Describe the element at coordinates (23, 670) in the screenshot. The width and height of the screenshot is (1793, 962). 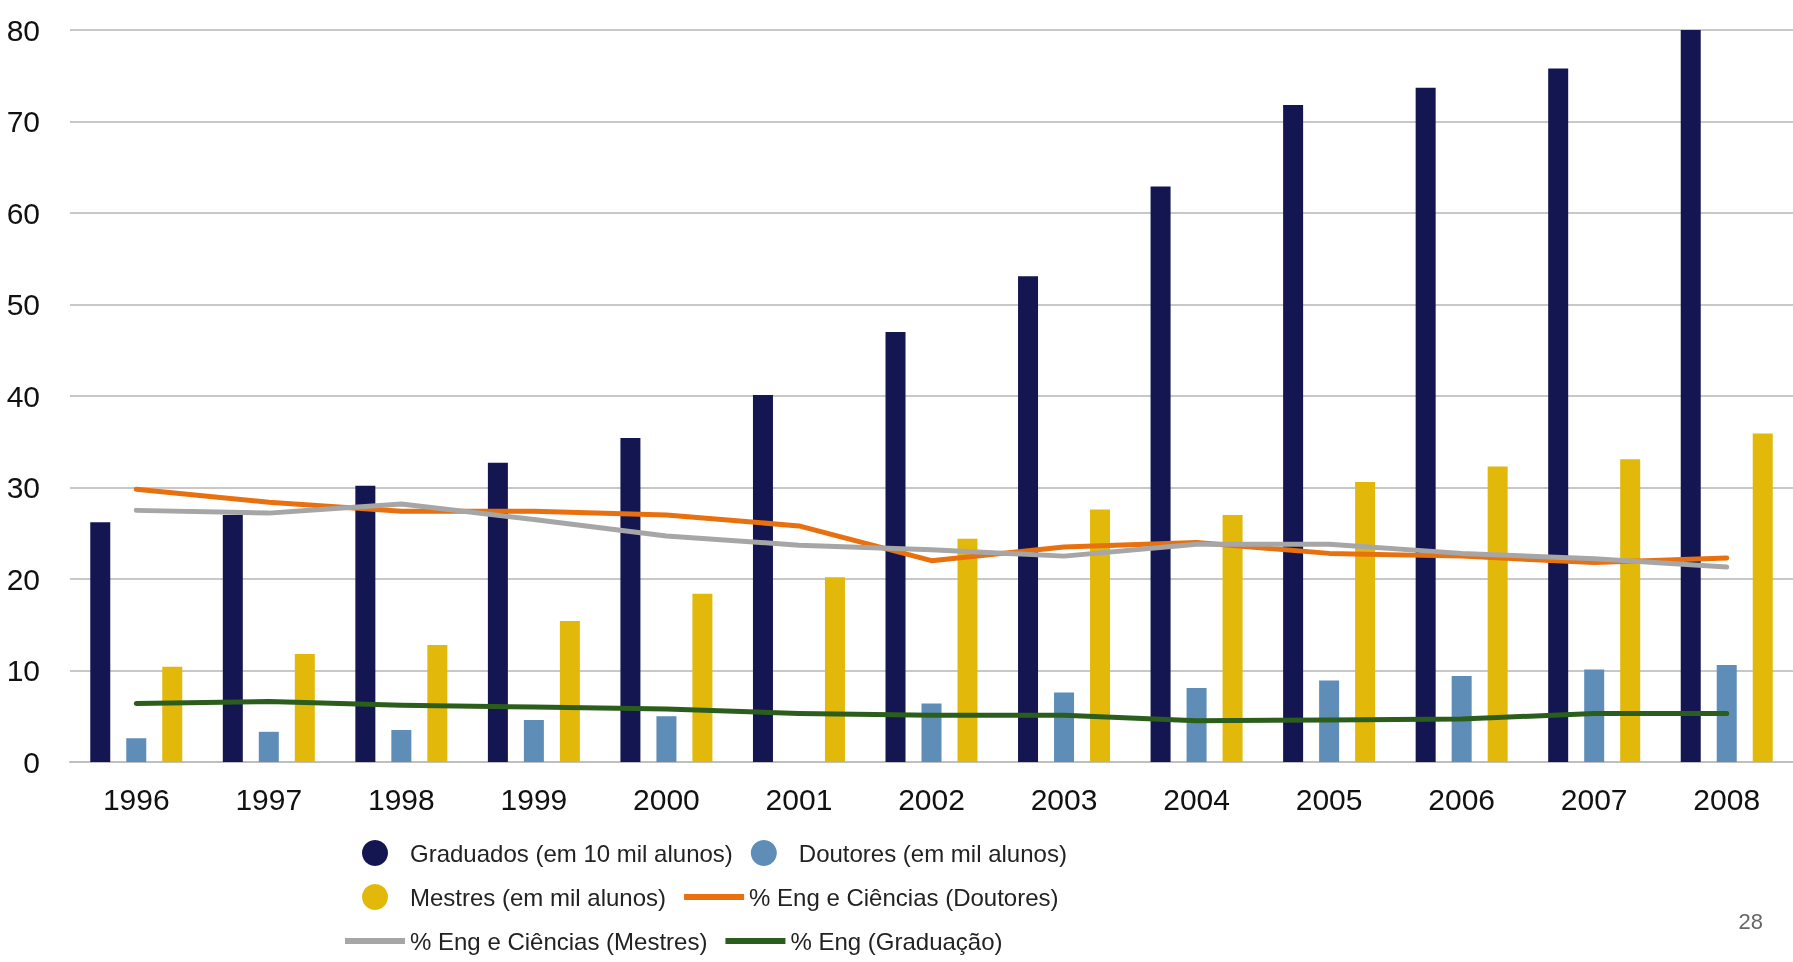
I see `y-tick-label: 10` at that location.